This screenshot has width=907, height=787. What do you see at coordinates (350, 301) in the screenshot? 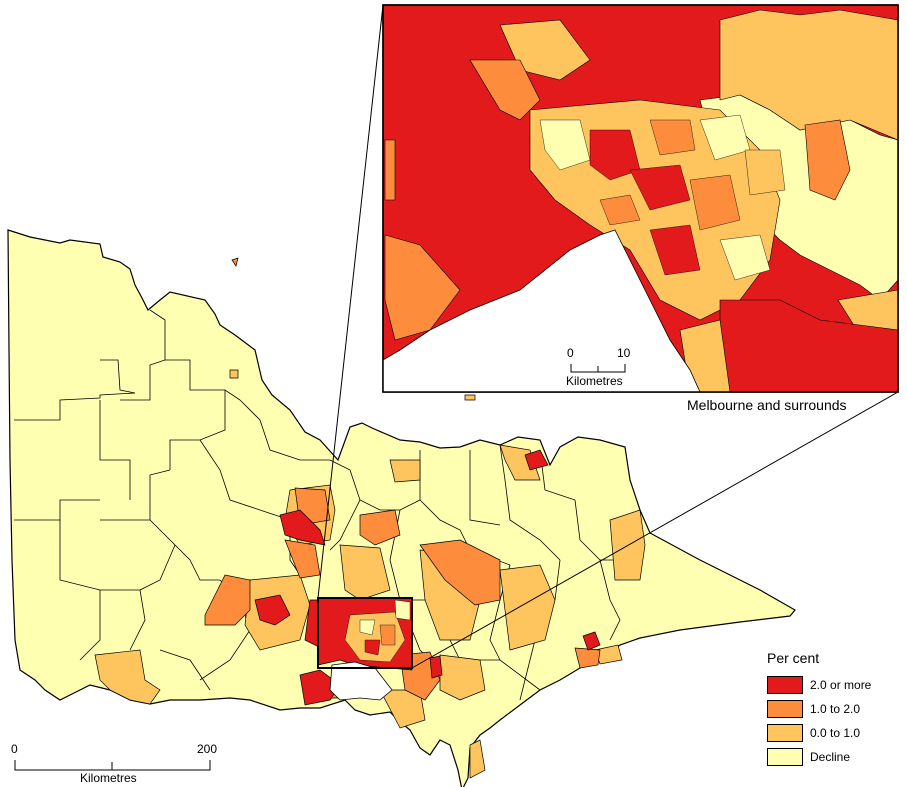
I see `inset-connector-left` at bounding box center [350, 301].